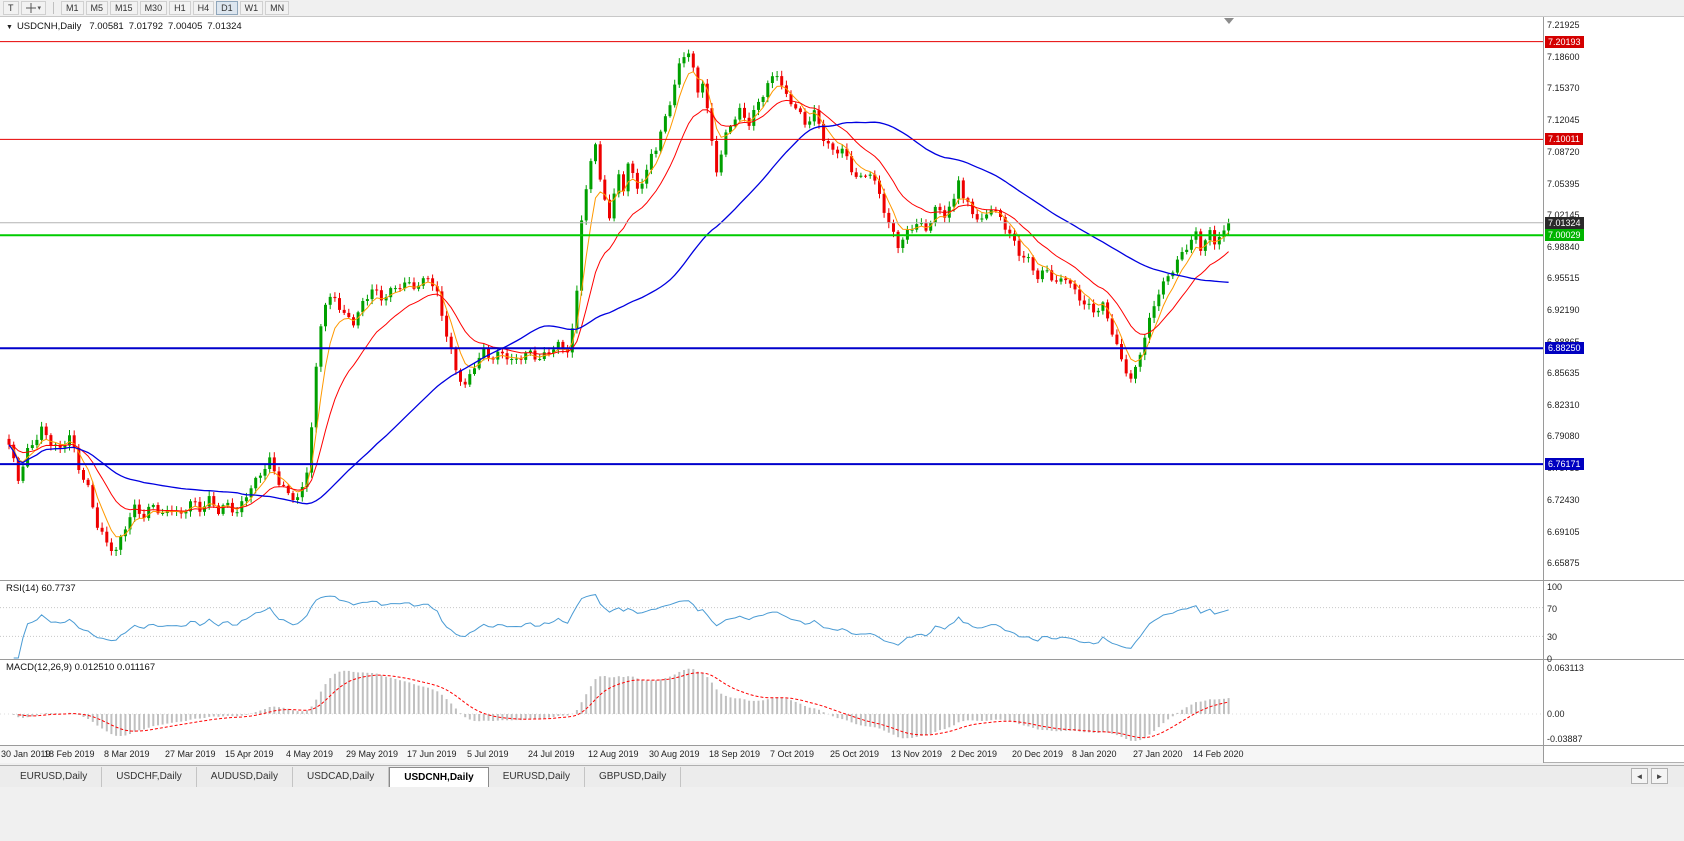 This screenshot has height=841, width=1684. Describe the element at coordinates (1555, 587) in the screenshot. I see `rsi-axis-label: 100` at that location.